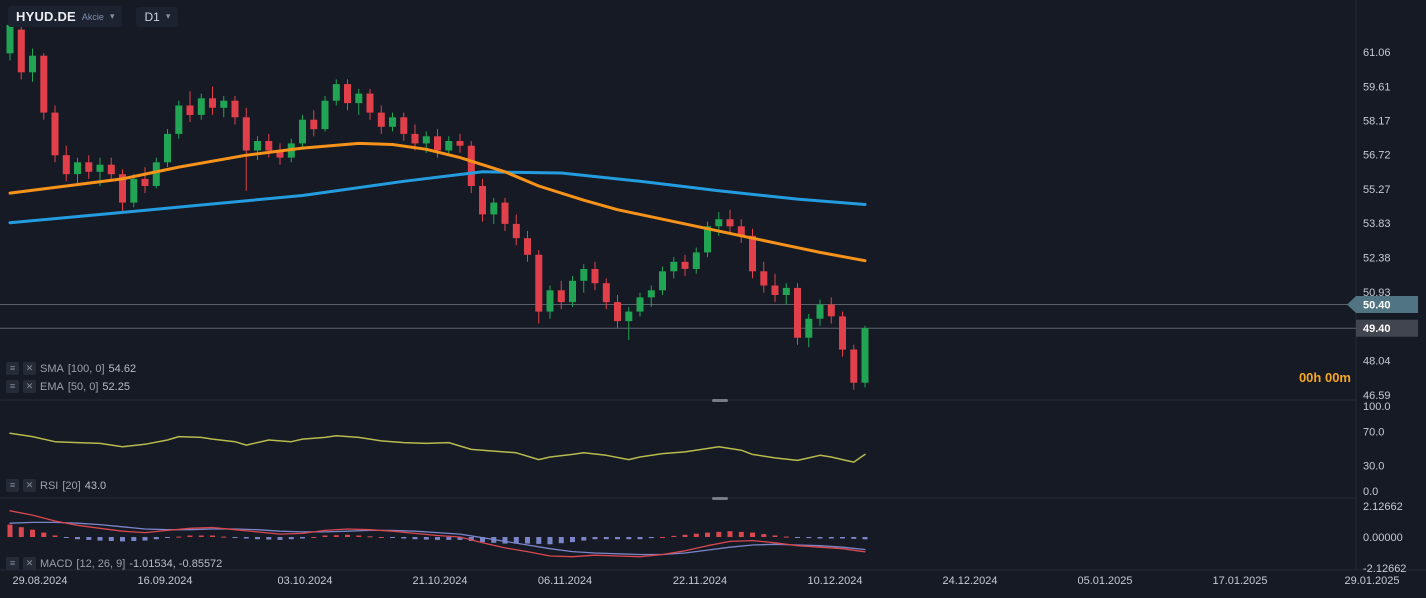 This screenshot has height=598, width=1426. What do you see at coordinates (1387, 328) in the screenshot?
I see `last-price-badge` at bounding box center [1387, 328].